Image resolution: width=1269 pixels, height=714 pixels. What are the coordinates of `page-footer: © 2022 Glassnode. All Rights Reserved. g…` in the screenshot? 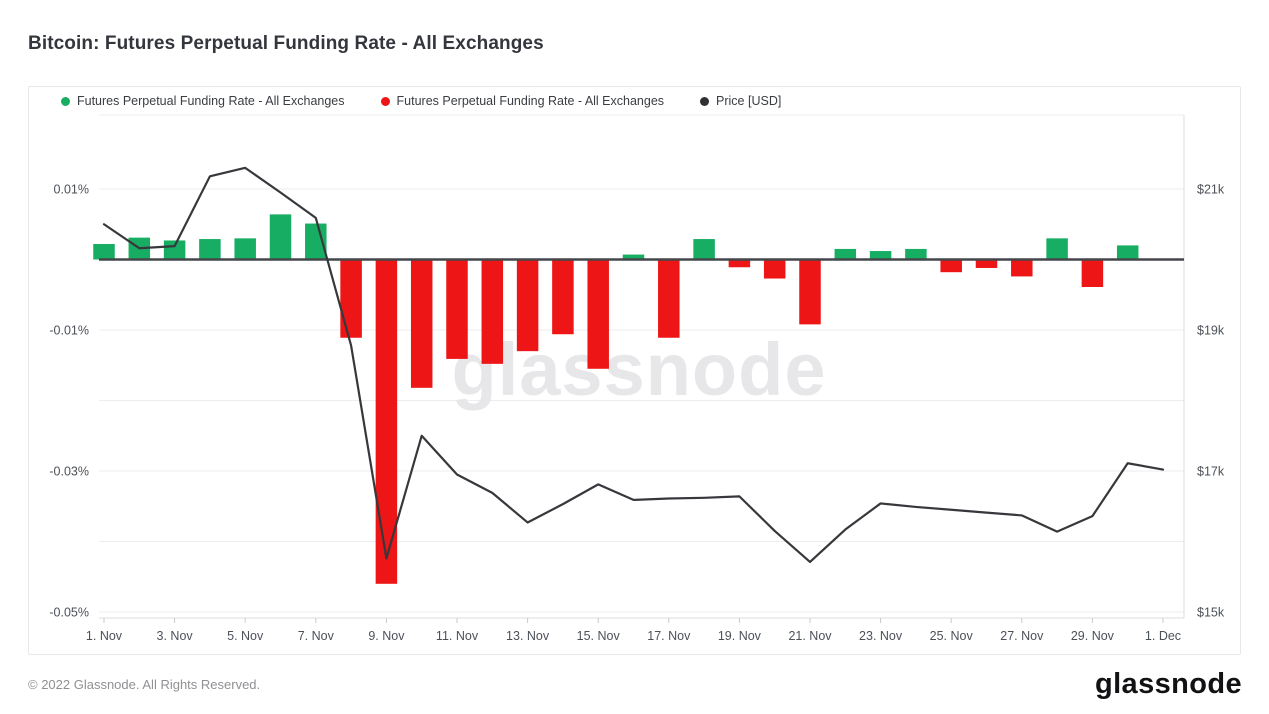 It's located at (635, 684).